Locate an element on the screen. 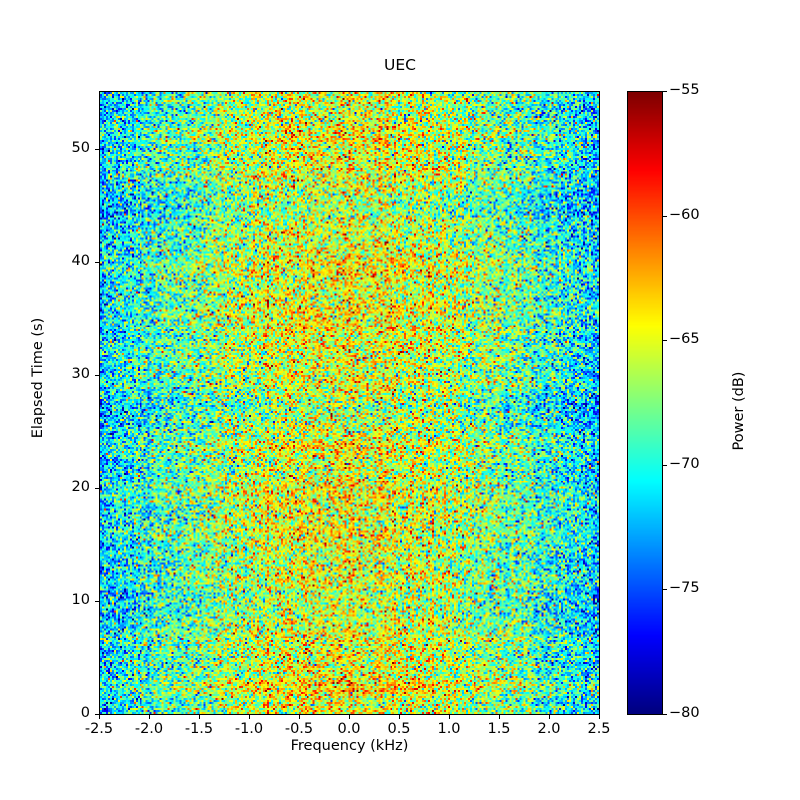  x-tick-label: 0.0 is located at coordinates (349, 729).